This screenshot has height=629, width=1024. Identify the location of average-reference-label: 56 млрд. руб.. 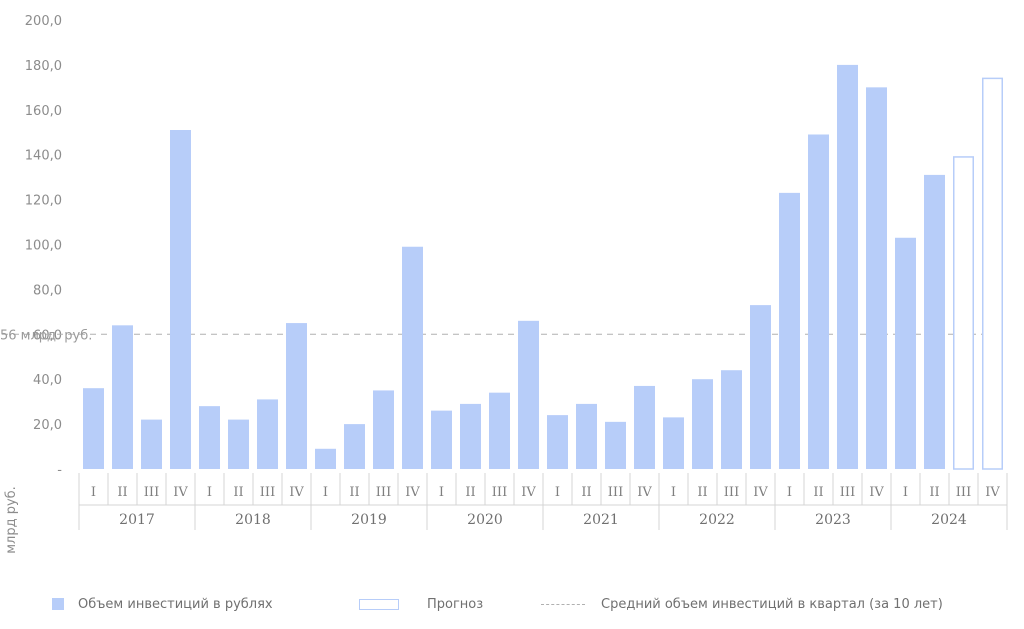
(46, 335).